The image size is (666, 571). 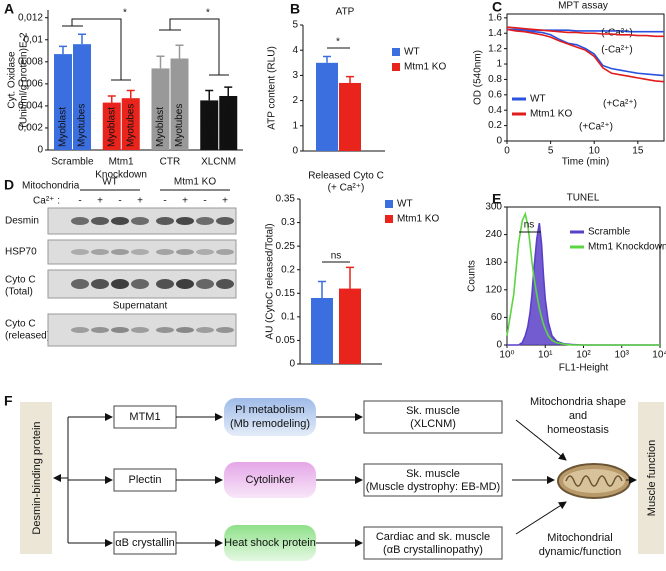 I want to click on group-label: Scramble, so click(x=72, y=162).